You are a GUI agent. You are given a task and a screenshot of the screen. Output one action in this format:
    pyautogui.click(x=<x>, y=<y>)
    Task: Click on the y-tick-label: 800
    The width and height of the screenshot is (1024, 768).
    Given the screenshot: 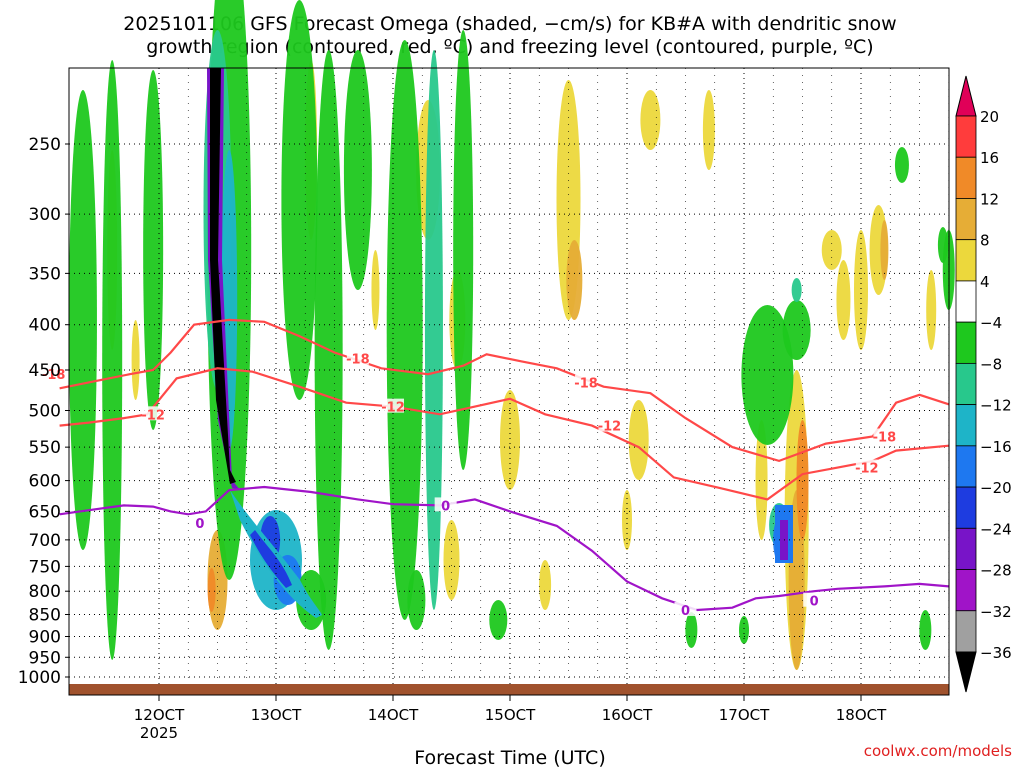 What is the action you would take?
    pyautogui.click(x=45, y=592)
    